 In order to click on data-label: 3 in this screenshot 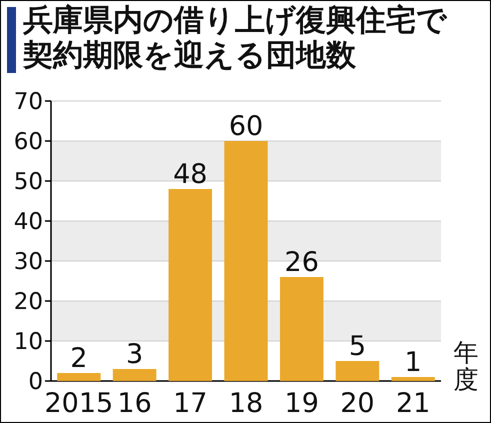, I will do `click(135, 354)`.